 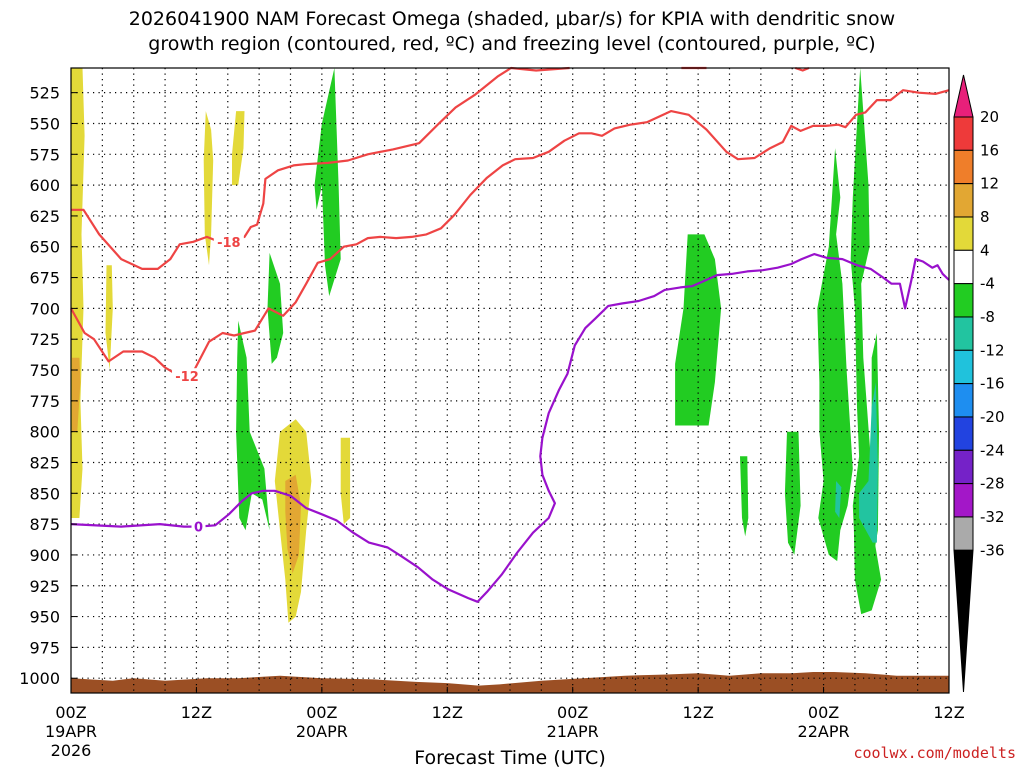 I want to click on colorbar-label-11: -28, so click(x=992, y=484).